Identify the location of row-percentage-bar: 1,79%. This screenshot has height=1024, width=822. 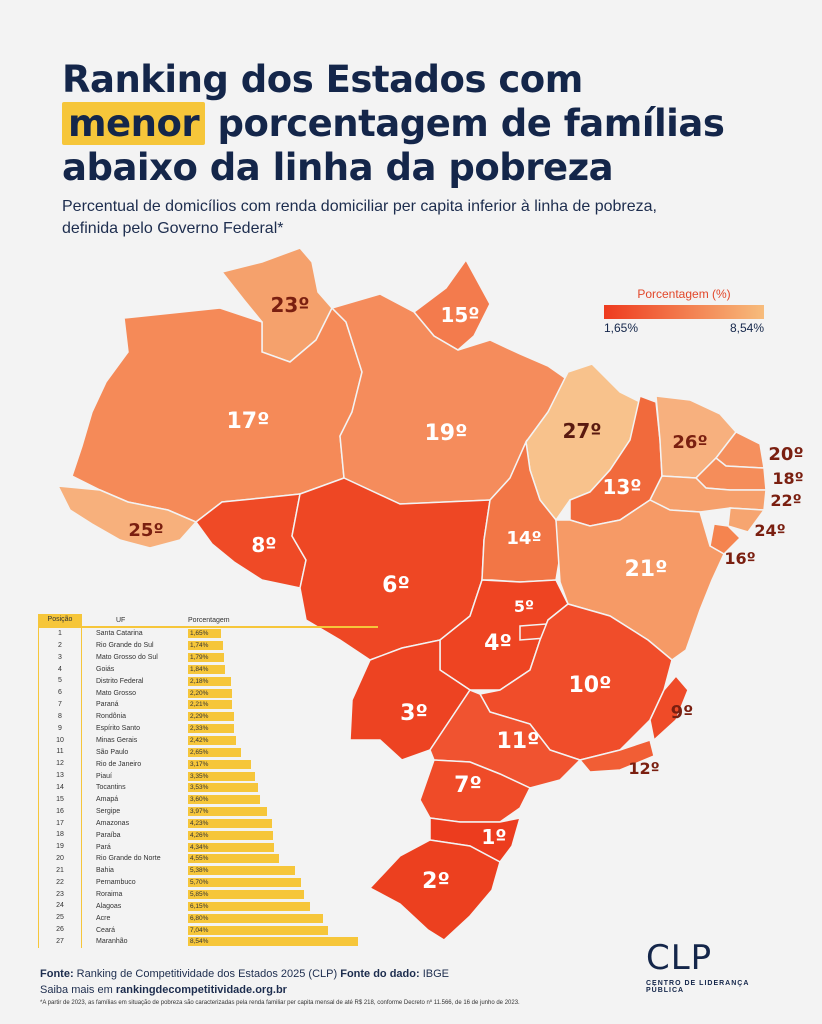
(206, 658).